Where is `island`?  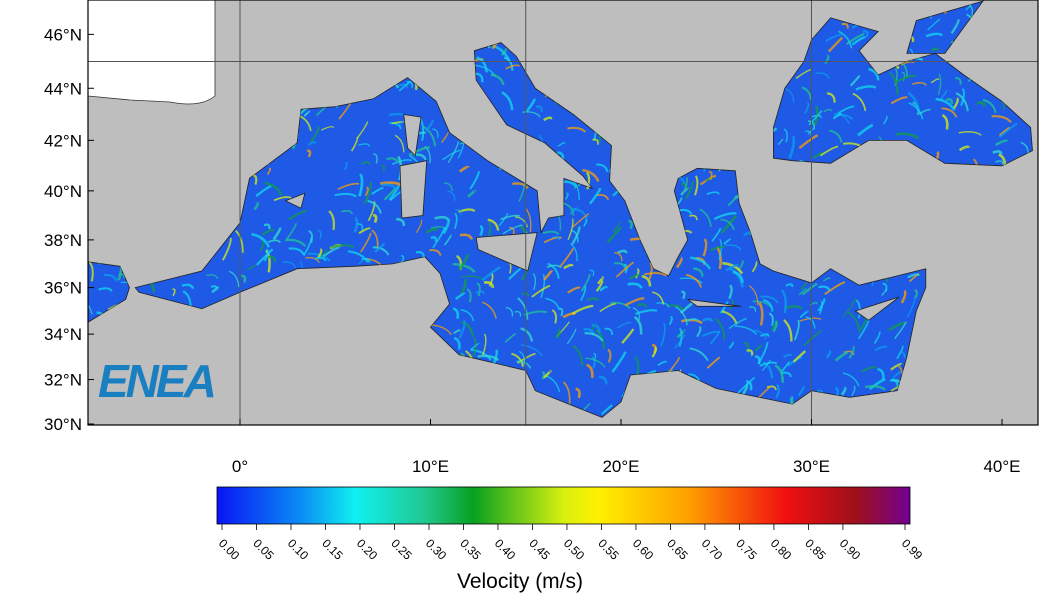
island is located at coordinates (413, 189).